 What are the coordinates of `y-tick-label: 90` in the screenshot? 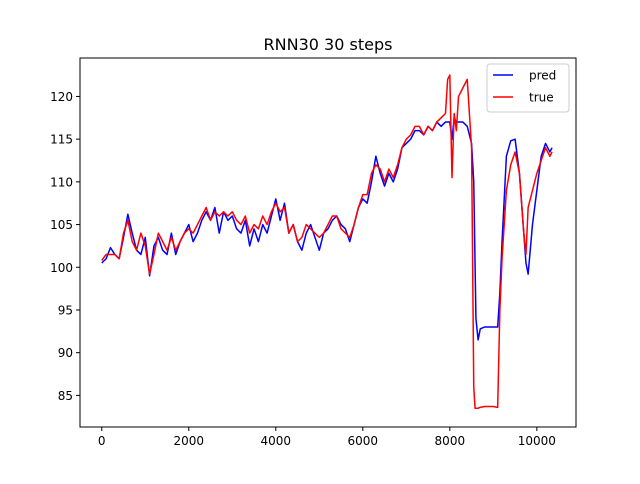 It's located at (65, 353).